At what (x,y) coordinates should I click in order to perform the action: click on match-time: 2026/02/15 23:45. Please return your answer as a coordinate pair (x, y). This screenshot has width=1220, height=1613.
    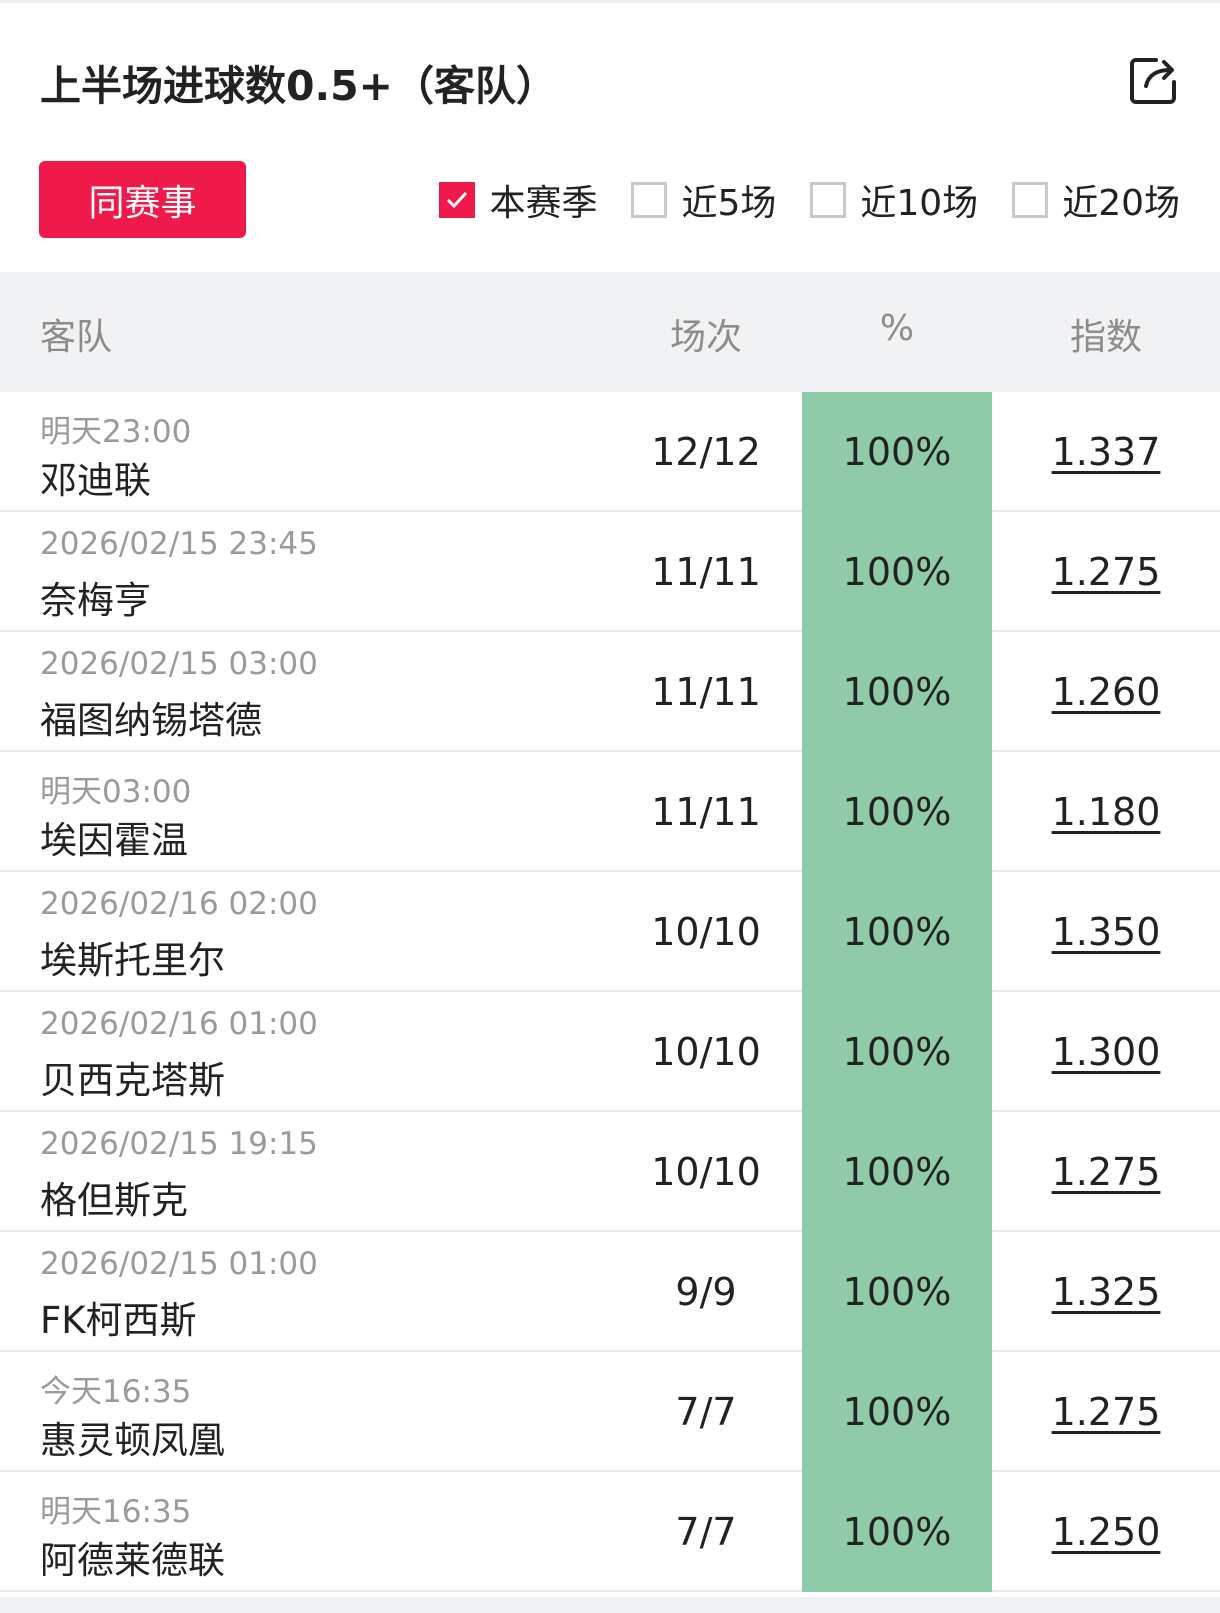
    Looking at the image, I should click on (179, 544).